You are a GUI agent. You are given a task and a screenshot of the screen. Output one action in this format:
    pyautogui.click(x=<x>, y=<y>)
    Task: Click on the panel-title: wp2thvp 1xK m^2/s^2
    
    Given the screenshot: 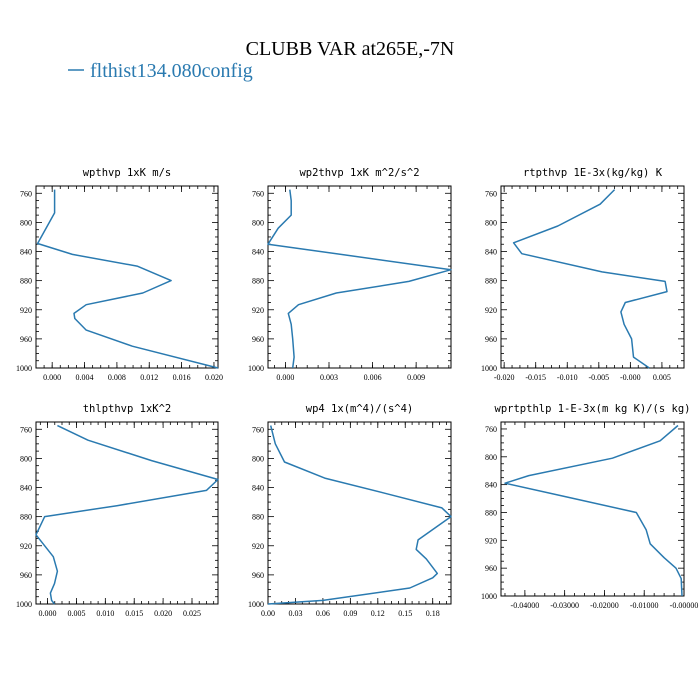 What is the action you would take?
    pyautogui.click(x=359, y=173)
    